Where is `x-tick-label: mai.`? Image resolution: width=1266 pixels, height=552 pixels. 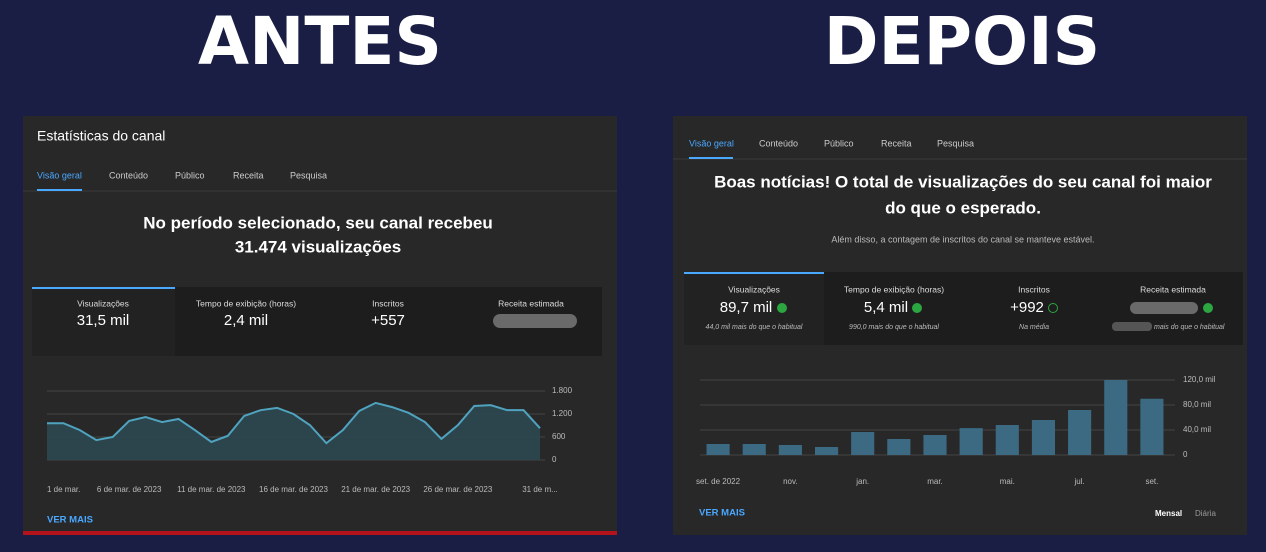 x-tick-label: mai. is located at coordinates (1007, 481).